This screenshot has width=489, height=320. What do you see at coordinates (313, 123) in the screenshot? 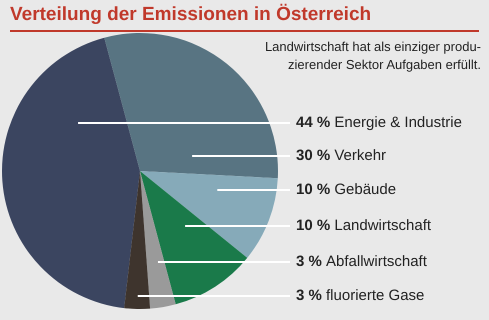
I see `data-label: 44 %` at bounding box center [313, 123].